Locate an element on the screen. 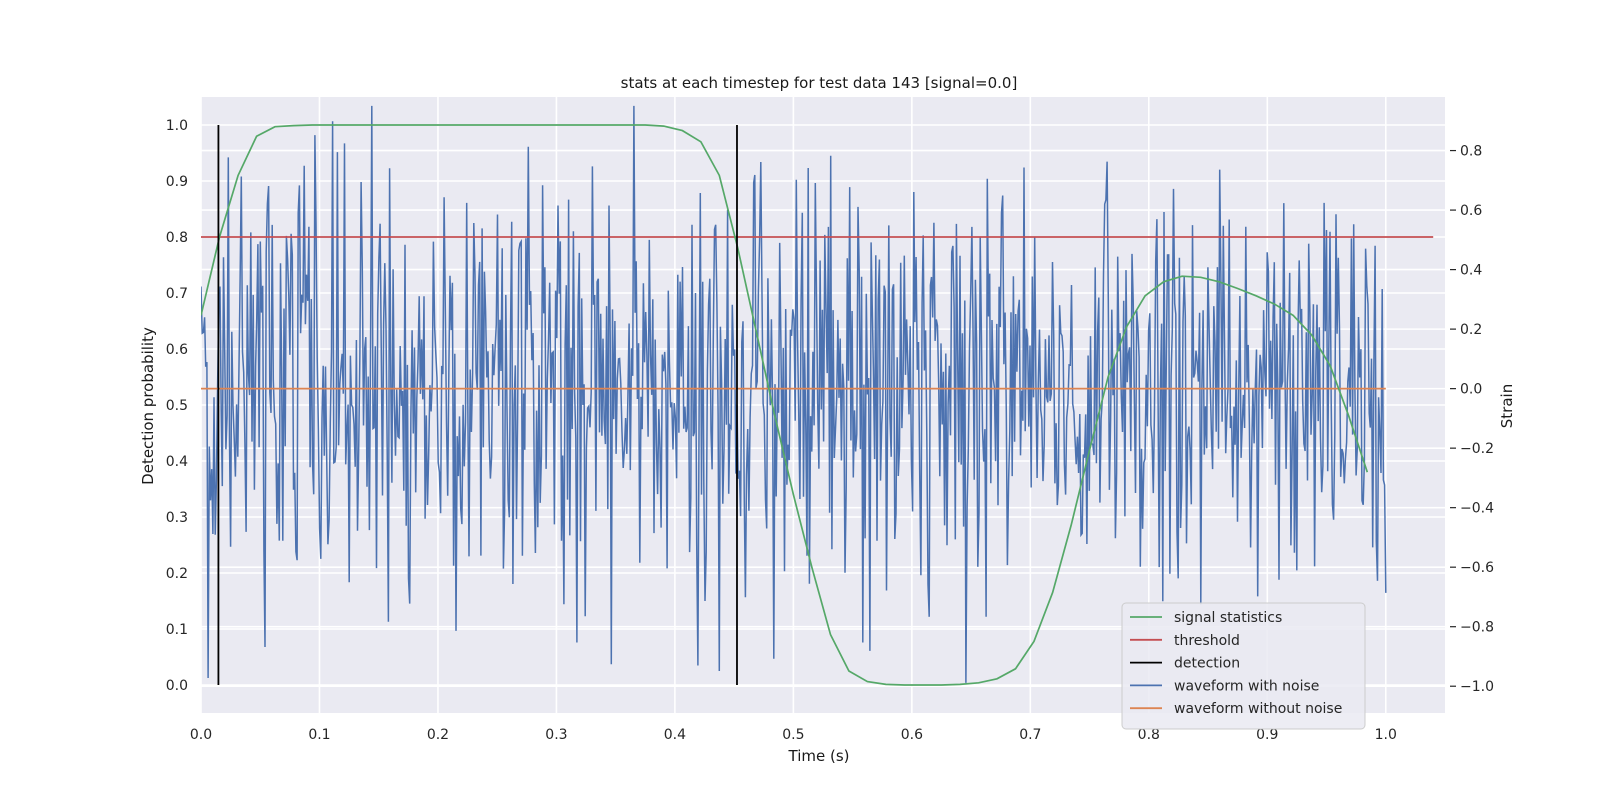 This screenshot has width=1600, height=800. y-tick-label: 0.5 is located at coordinates (177, 406).